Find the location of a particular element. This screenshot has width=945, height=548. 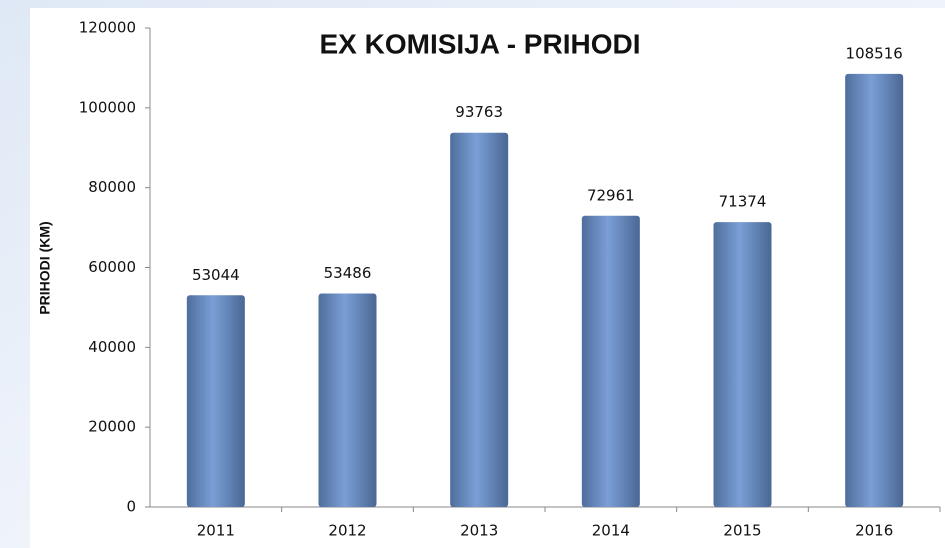

x-tick-label: 2015 is located at coordinates (742, 531).